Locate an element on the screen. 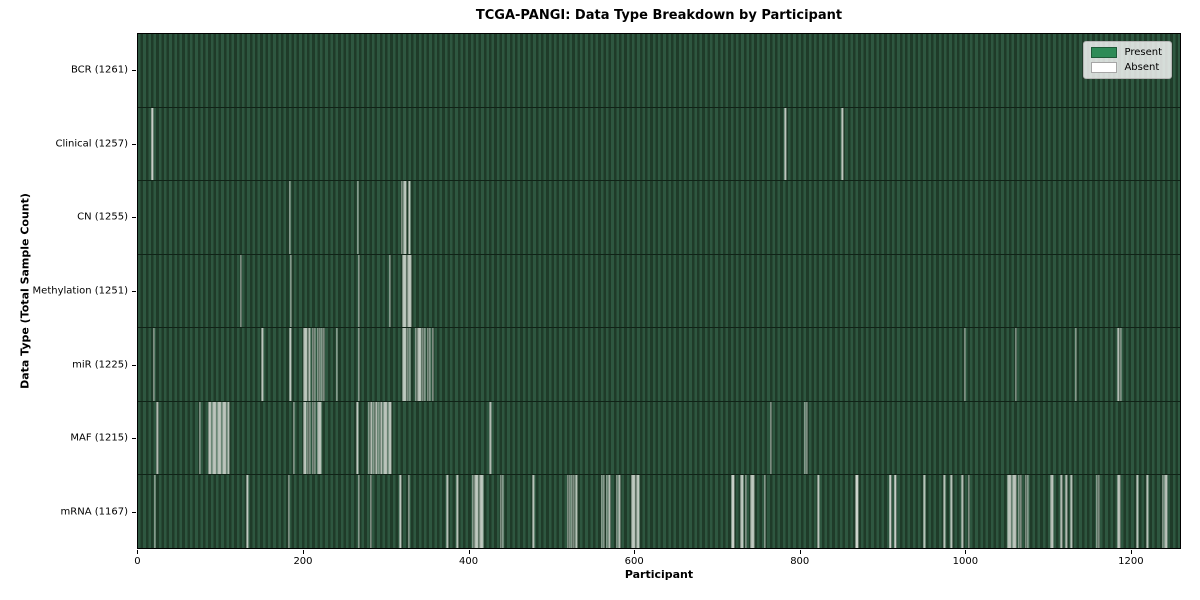 This screenshot has height=600, width=1200. present-swatch is located at coordinates (1104, 52).